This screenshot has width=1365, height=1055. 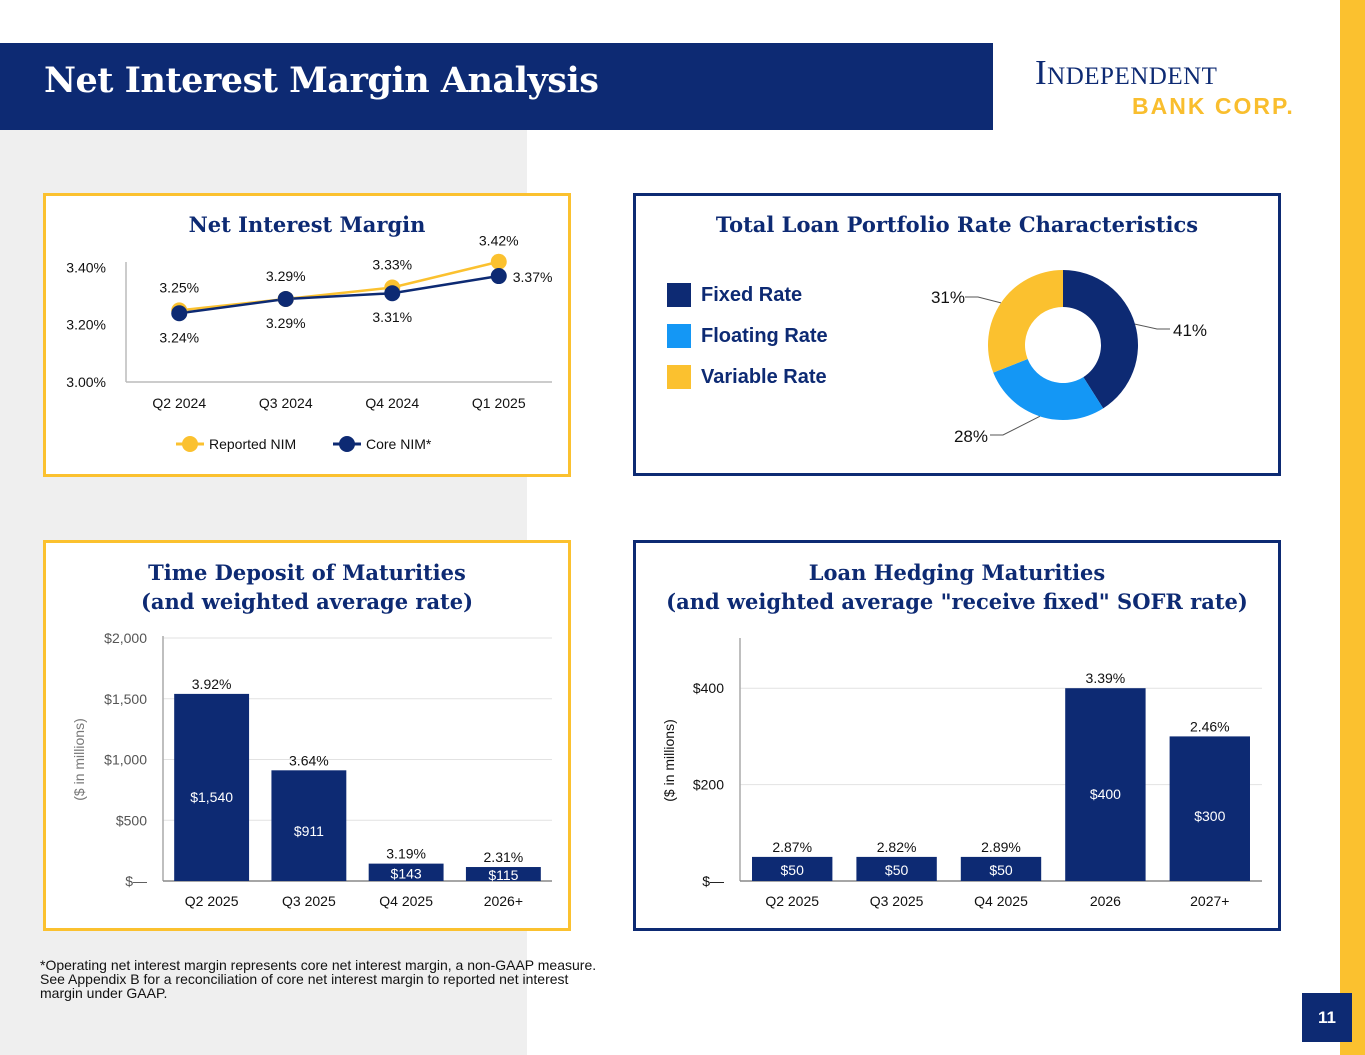 I want to click on bar-value-label: $143, so click(x=406, y=873).